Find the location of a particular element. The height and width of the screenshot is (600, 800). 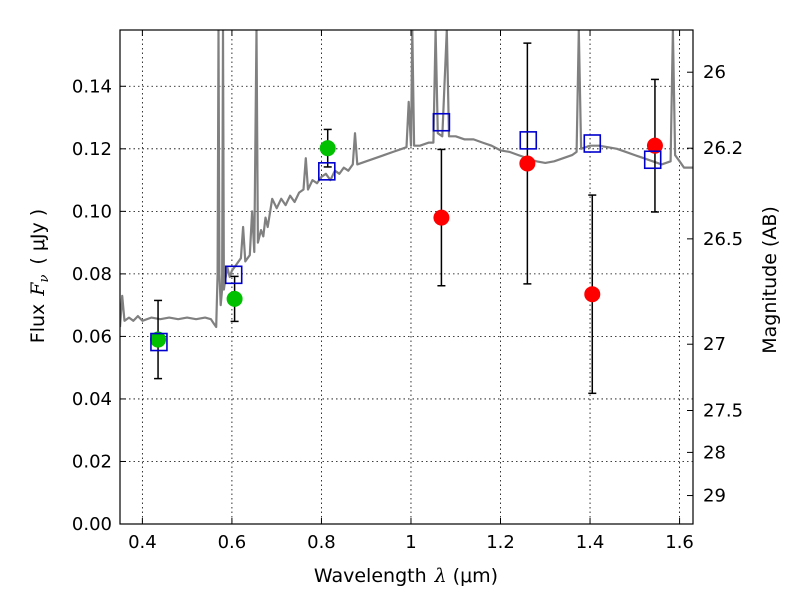

x-tick-label: 1.2 is located at coordinates (500, 542).